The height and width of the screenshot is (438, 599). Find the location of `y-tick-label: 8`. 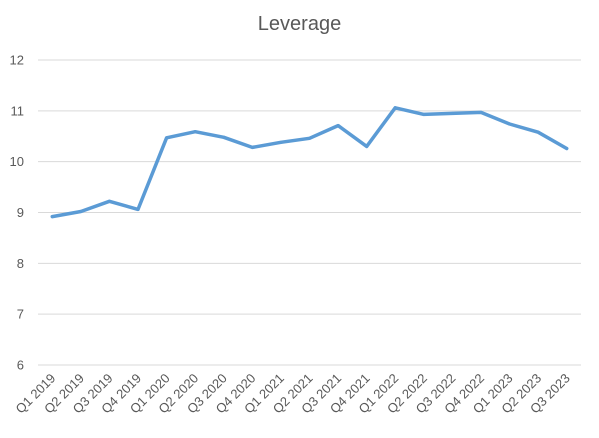

y-tick-label: 8 is located at coordinates (20, 263).